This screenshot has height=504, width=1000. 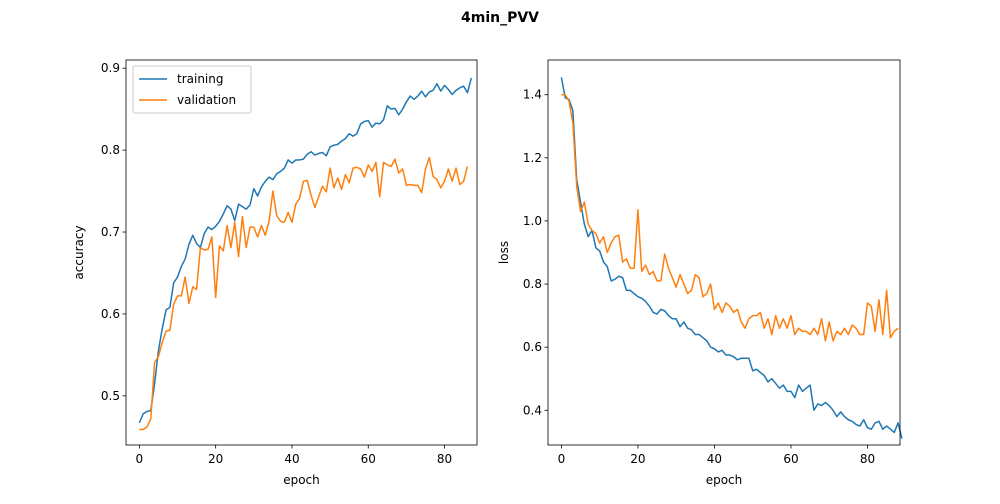 I want to click on y-axis-label: accuracy, so click(x=79, y=252).